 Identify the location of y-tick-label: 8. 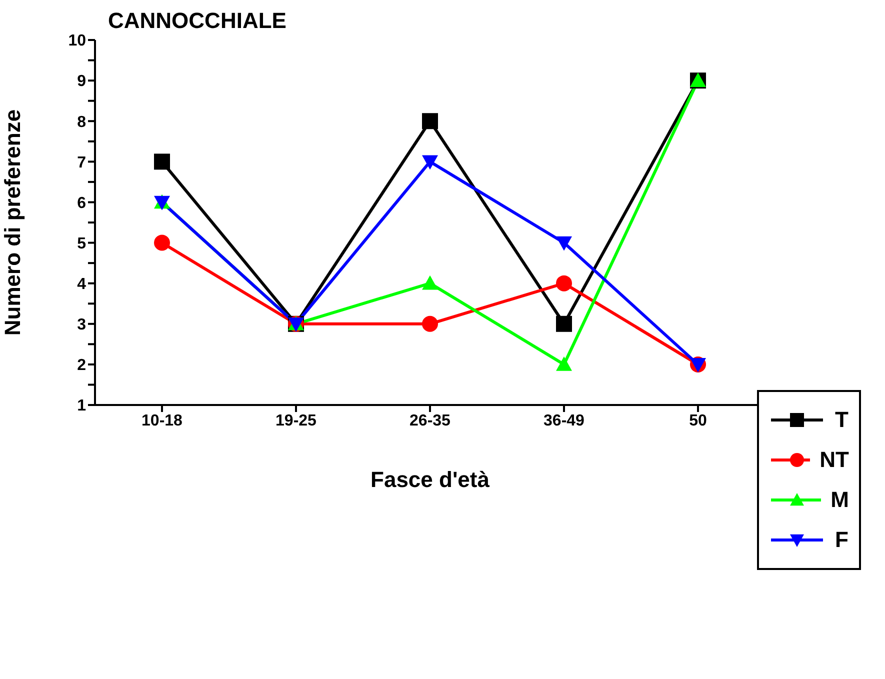
(81, 122).